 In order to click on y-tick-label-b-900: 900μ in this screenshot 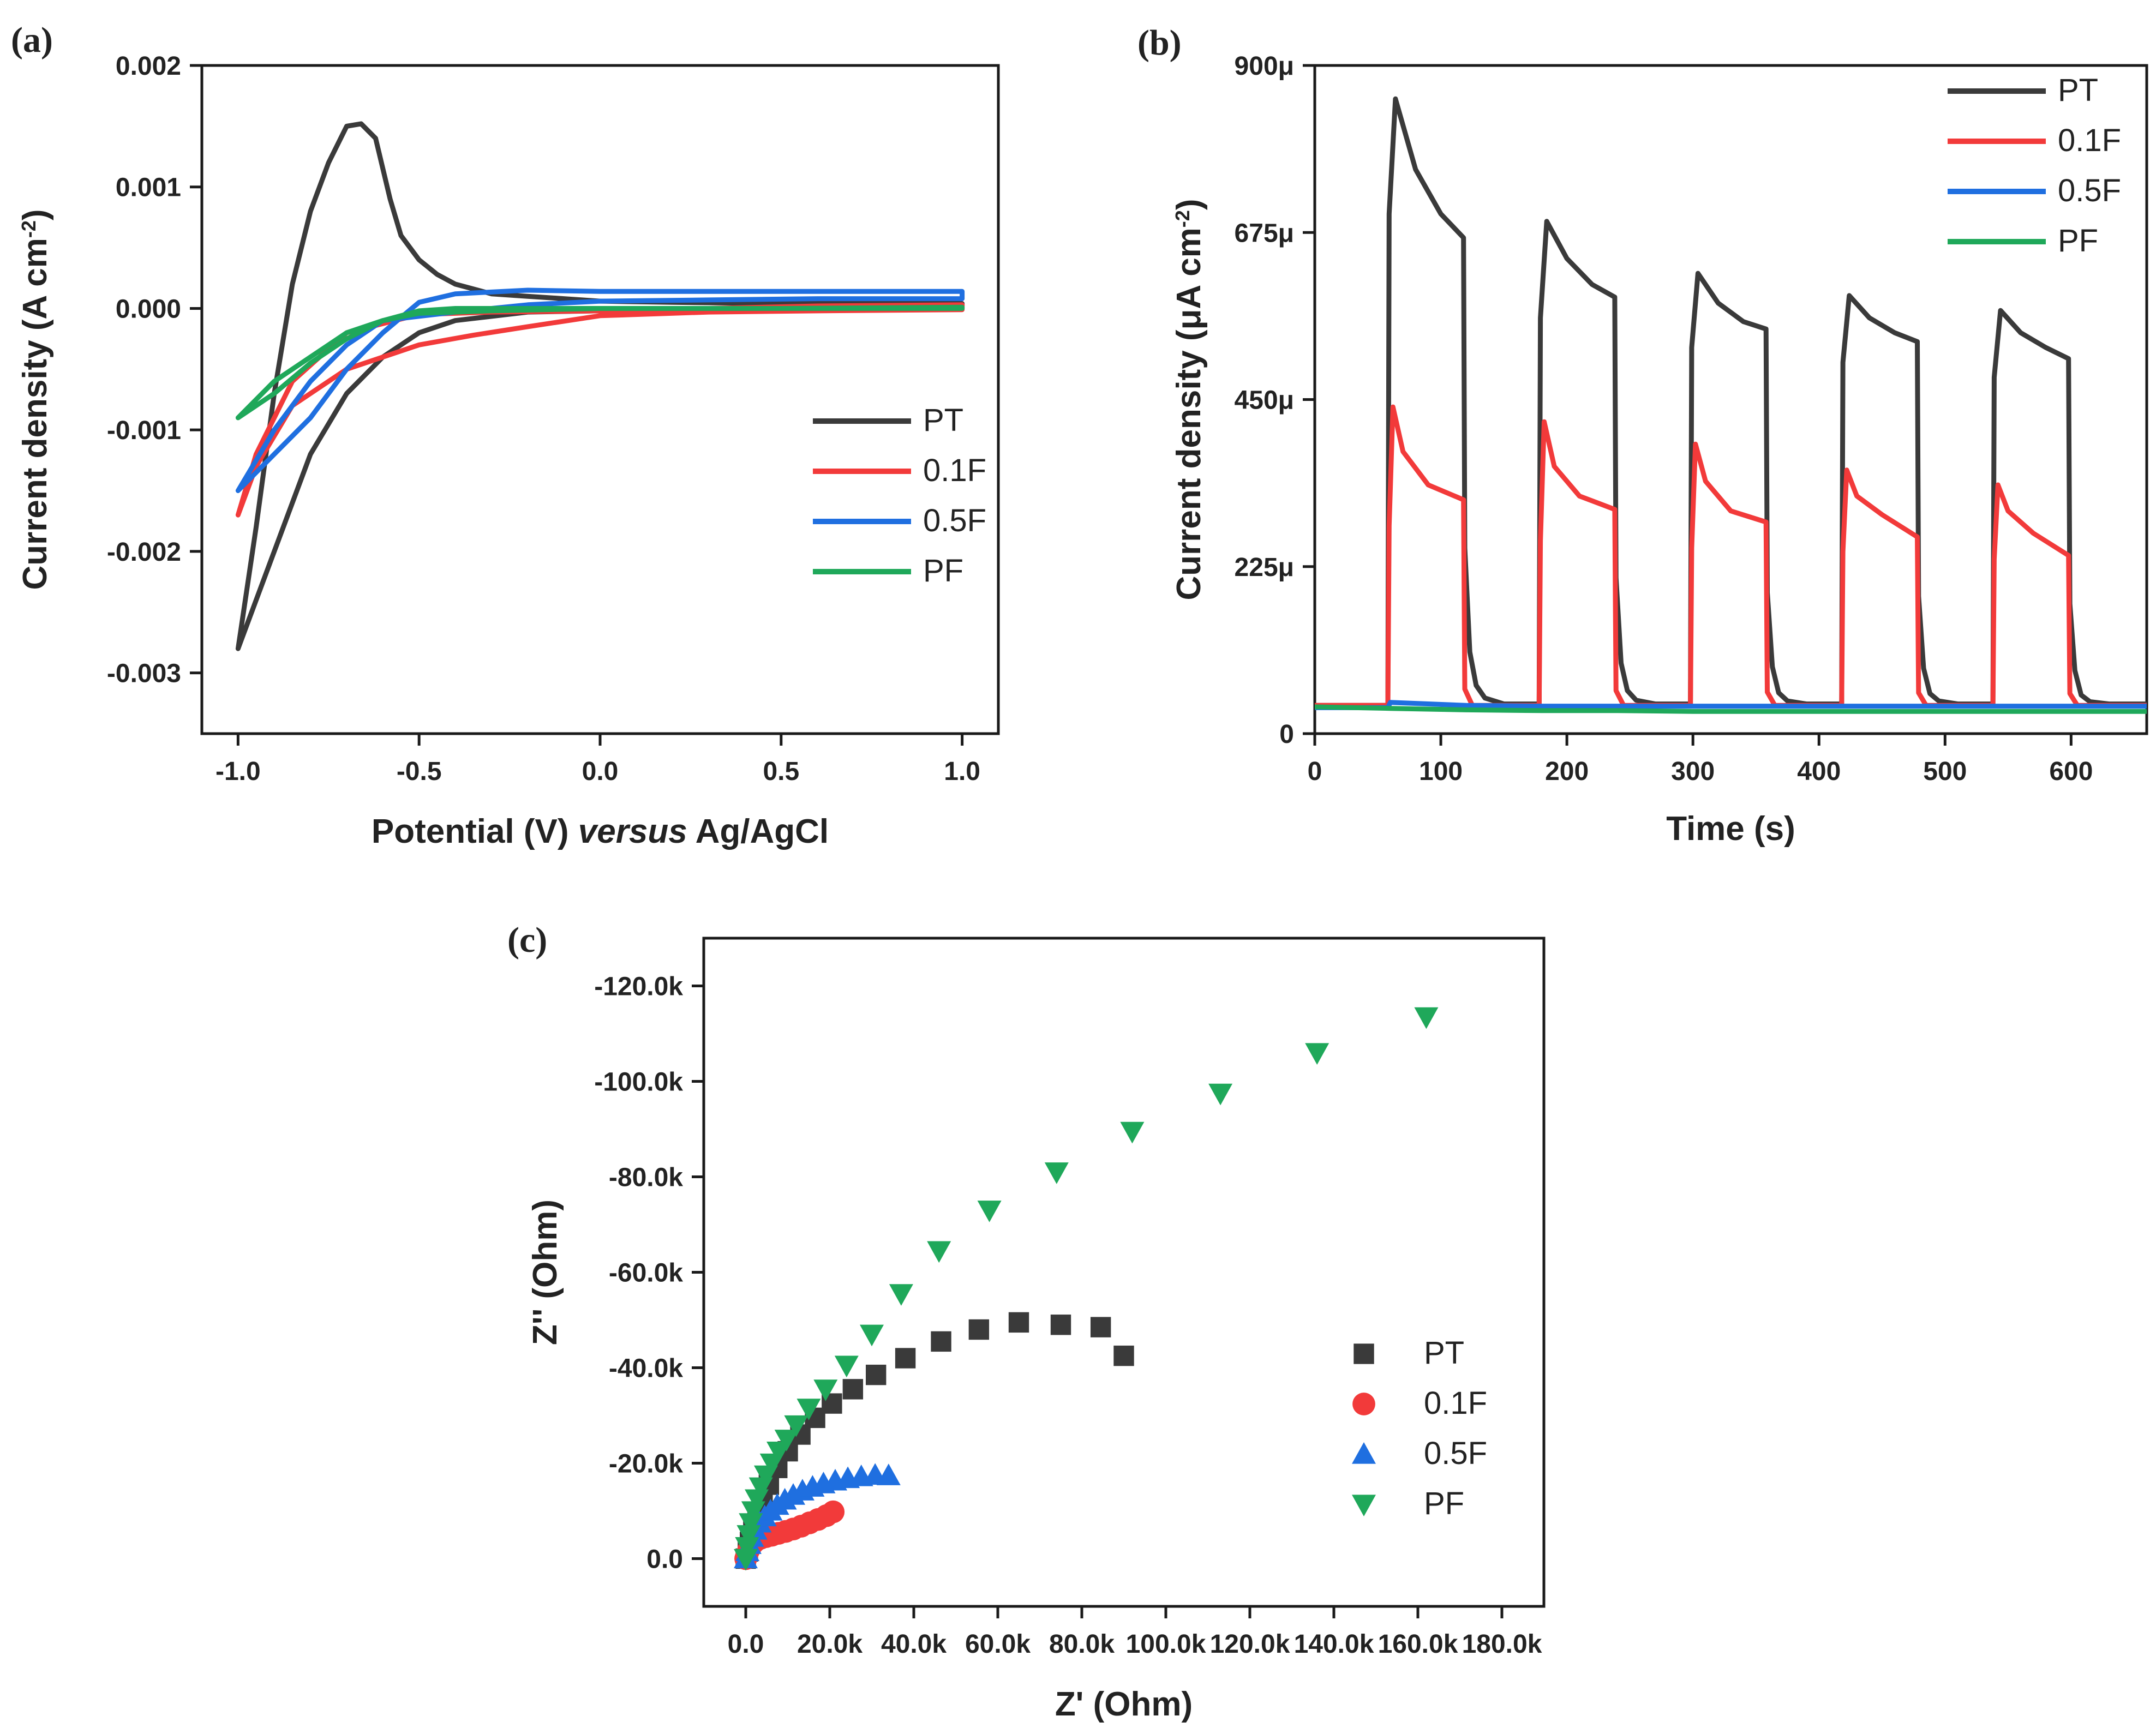, I will do `click(1265, 66)`.